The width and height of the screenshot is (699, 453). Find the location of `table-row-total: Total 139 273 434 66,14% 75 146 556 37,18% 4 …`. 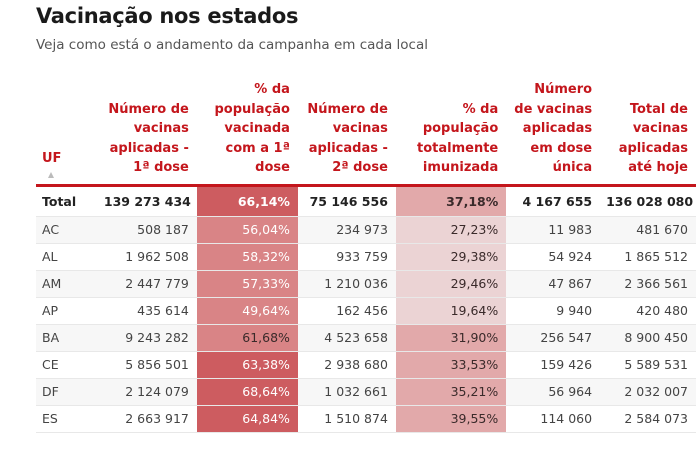

table-row-total: Total 139 273 434 66,14% 75 146 556 37,18% 4 … is located at coordinates (366, 201).